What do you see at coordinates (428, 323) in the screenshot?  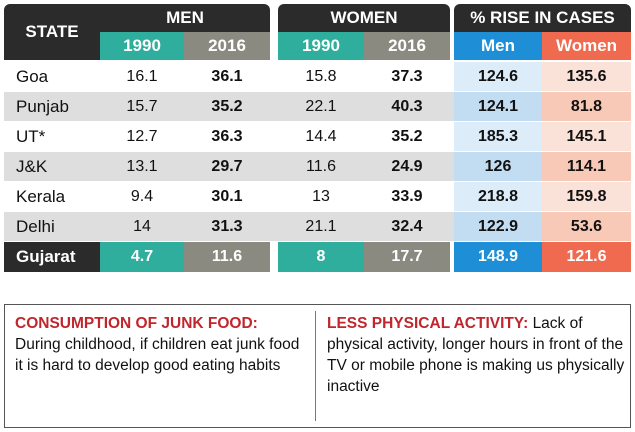 I see `note-physical-activity-title: LESS PHYSICAL ACTIVITY:` at bounding box center [428, 323].